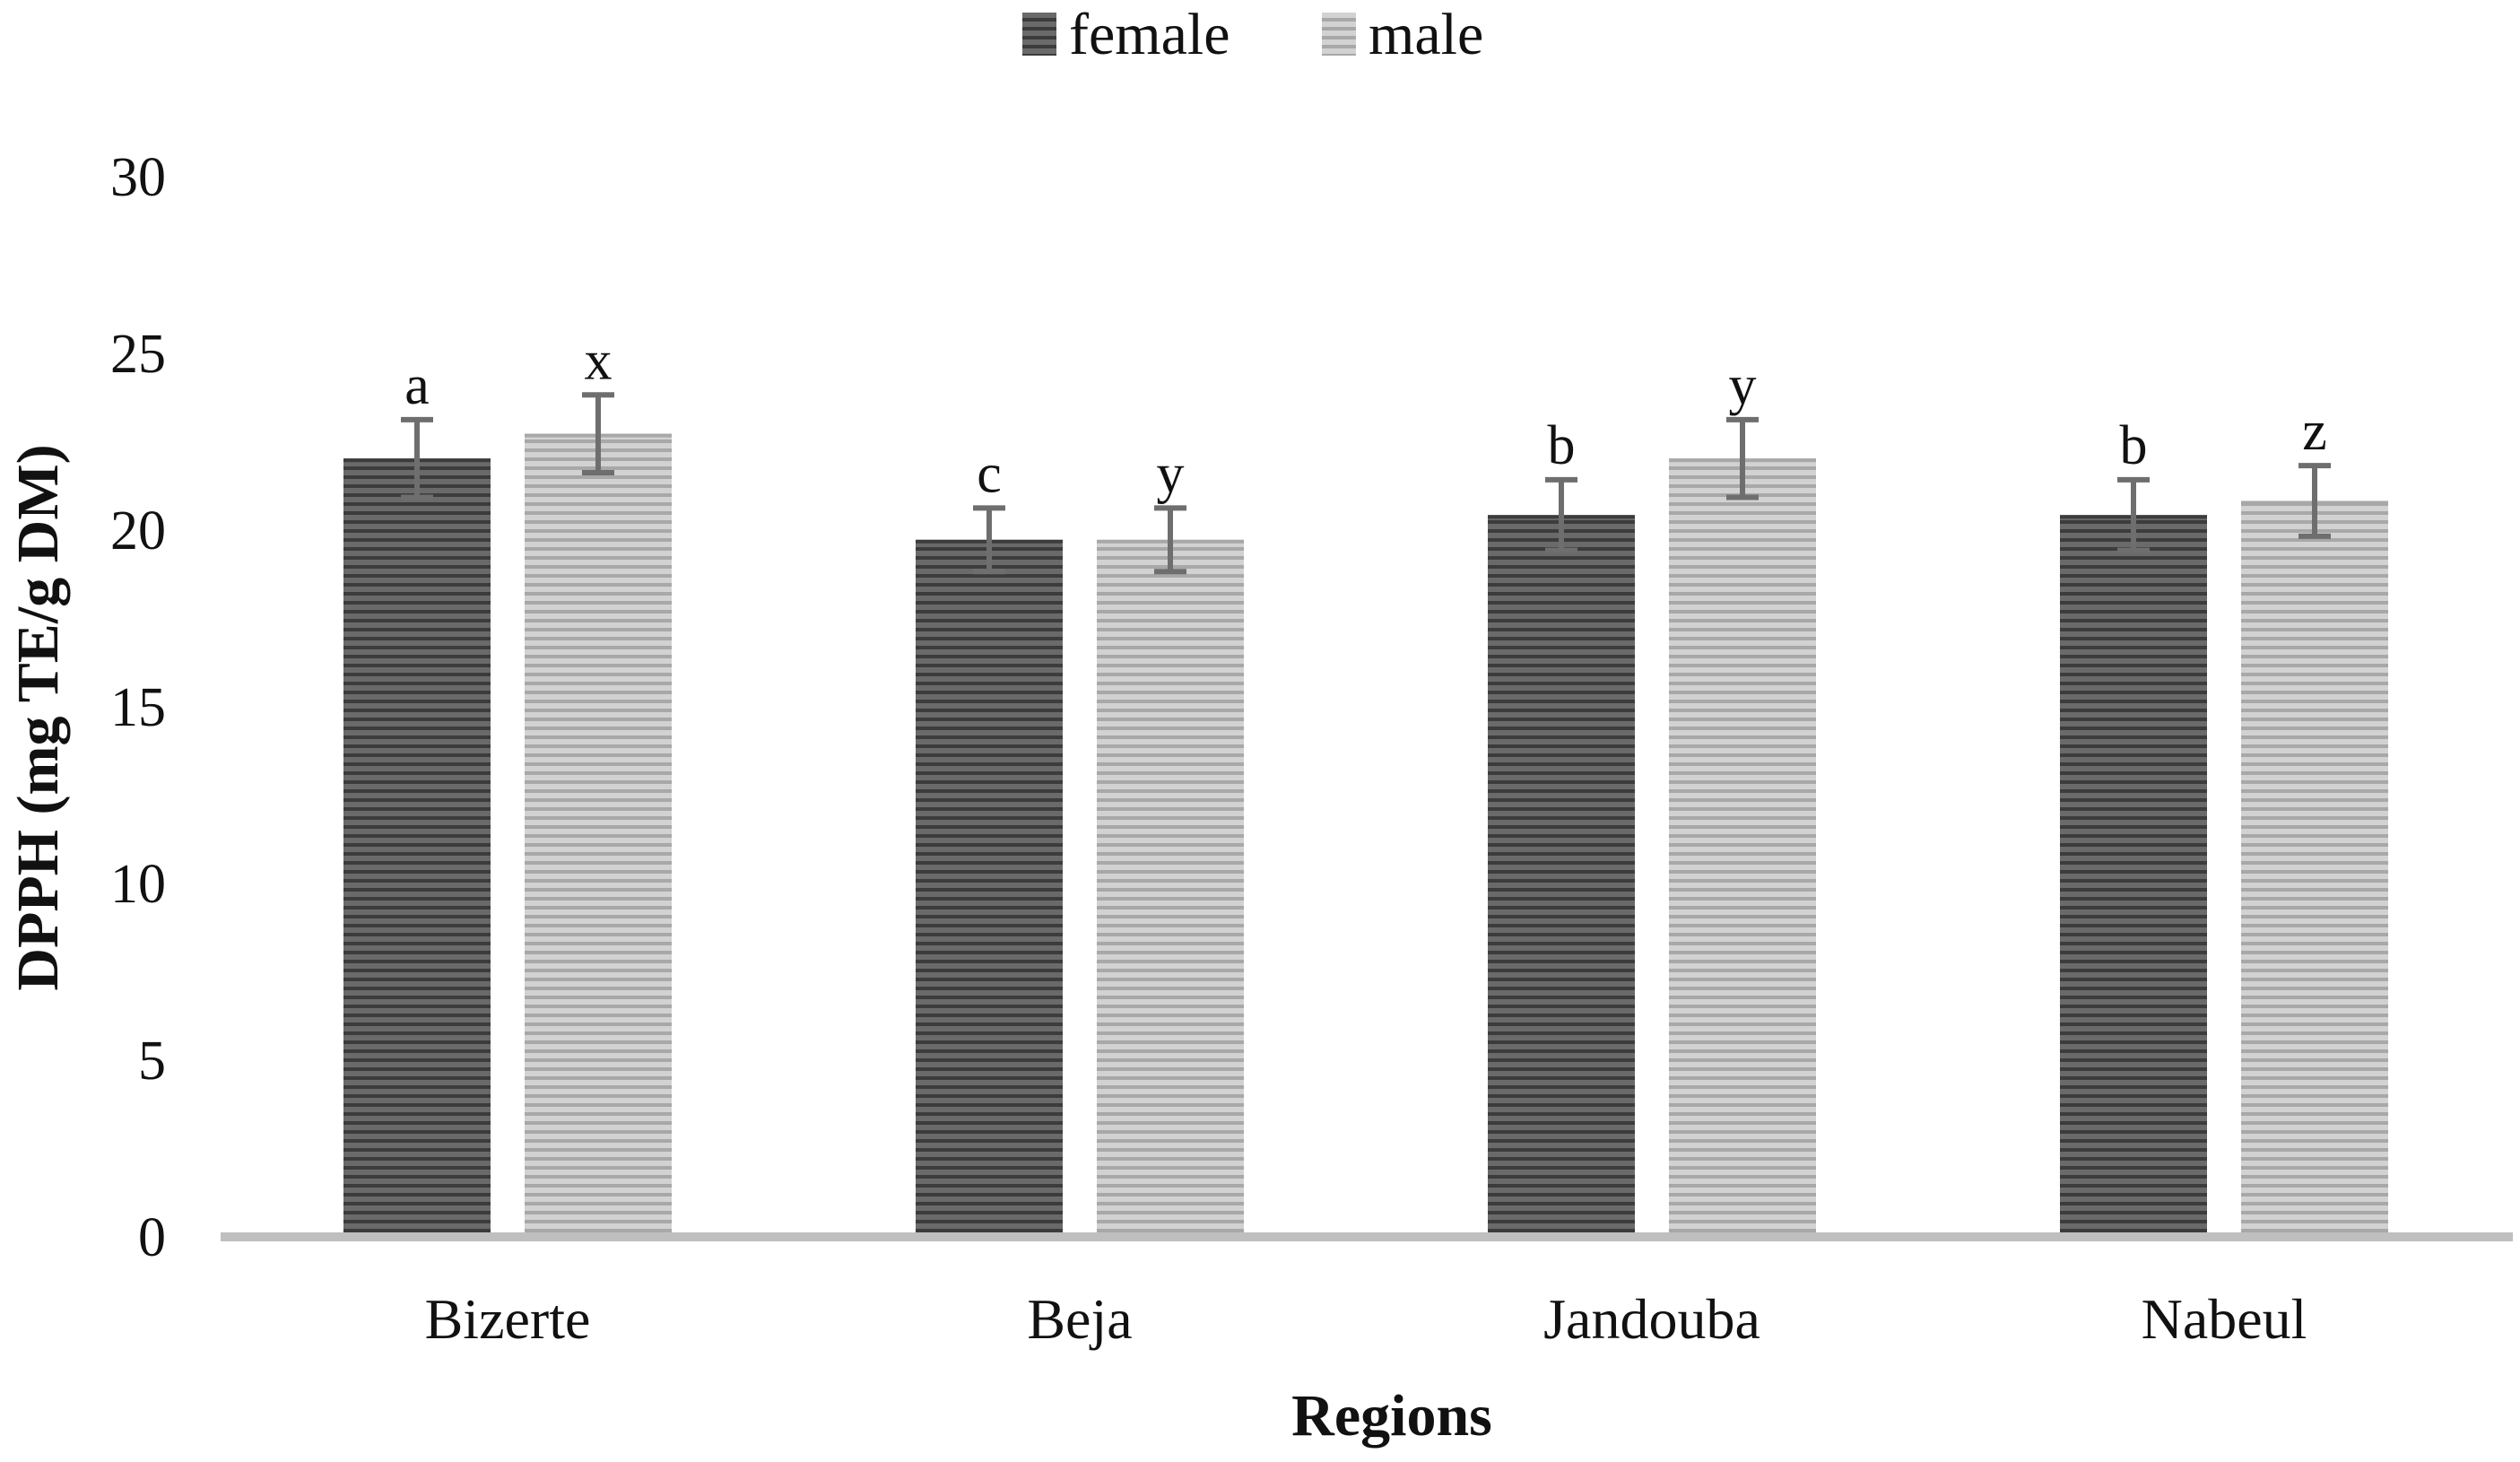 The height and width of the screenshot is (1462, 2520). What do you see at coordinates (1652, 1319) in the screenshot?
I see `category-label-jandouba: Jandouba` at bounding box center [1652, 1319].